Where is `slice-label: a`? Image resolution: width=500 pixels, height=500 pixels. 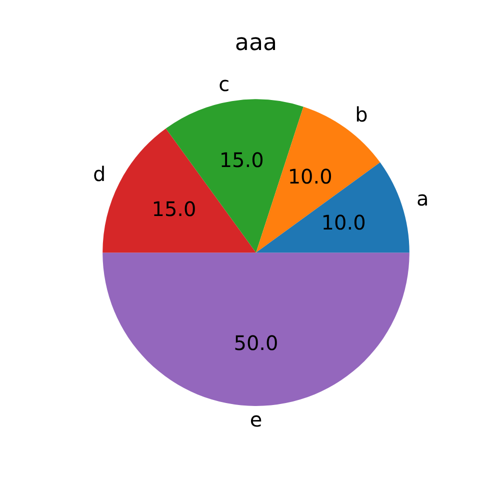 slice-label: a is located at coordinates (422, 198).